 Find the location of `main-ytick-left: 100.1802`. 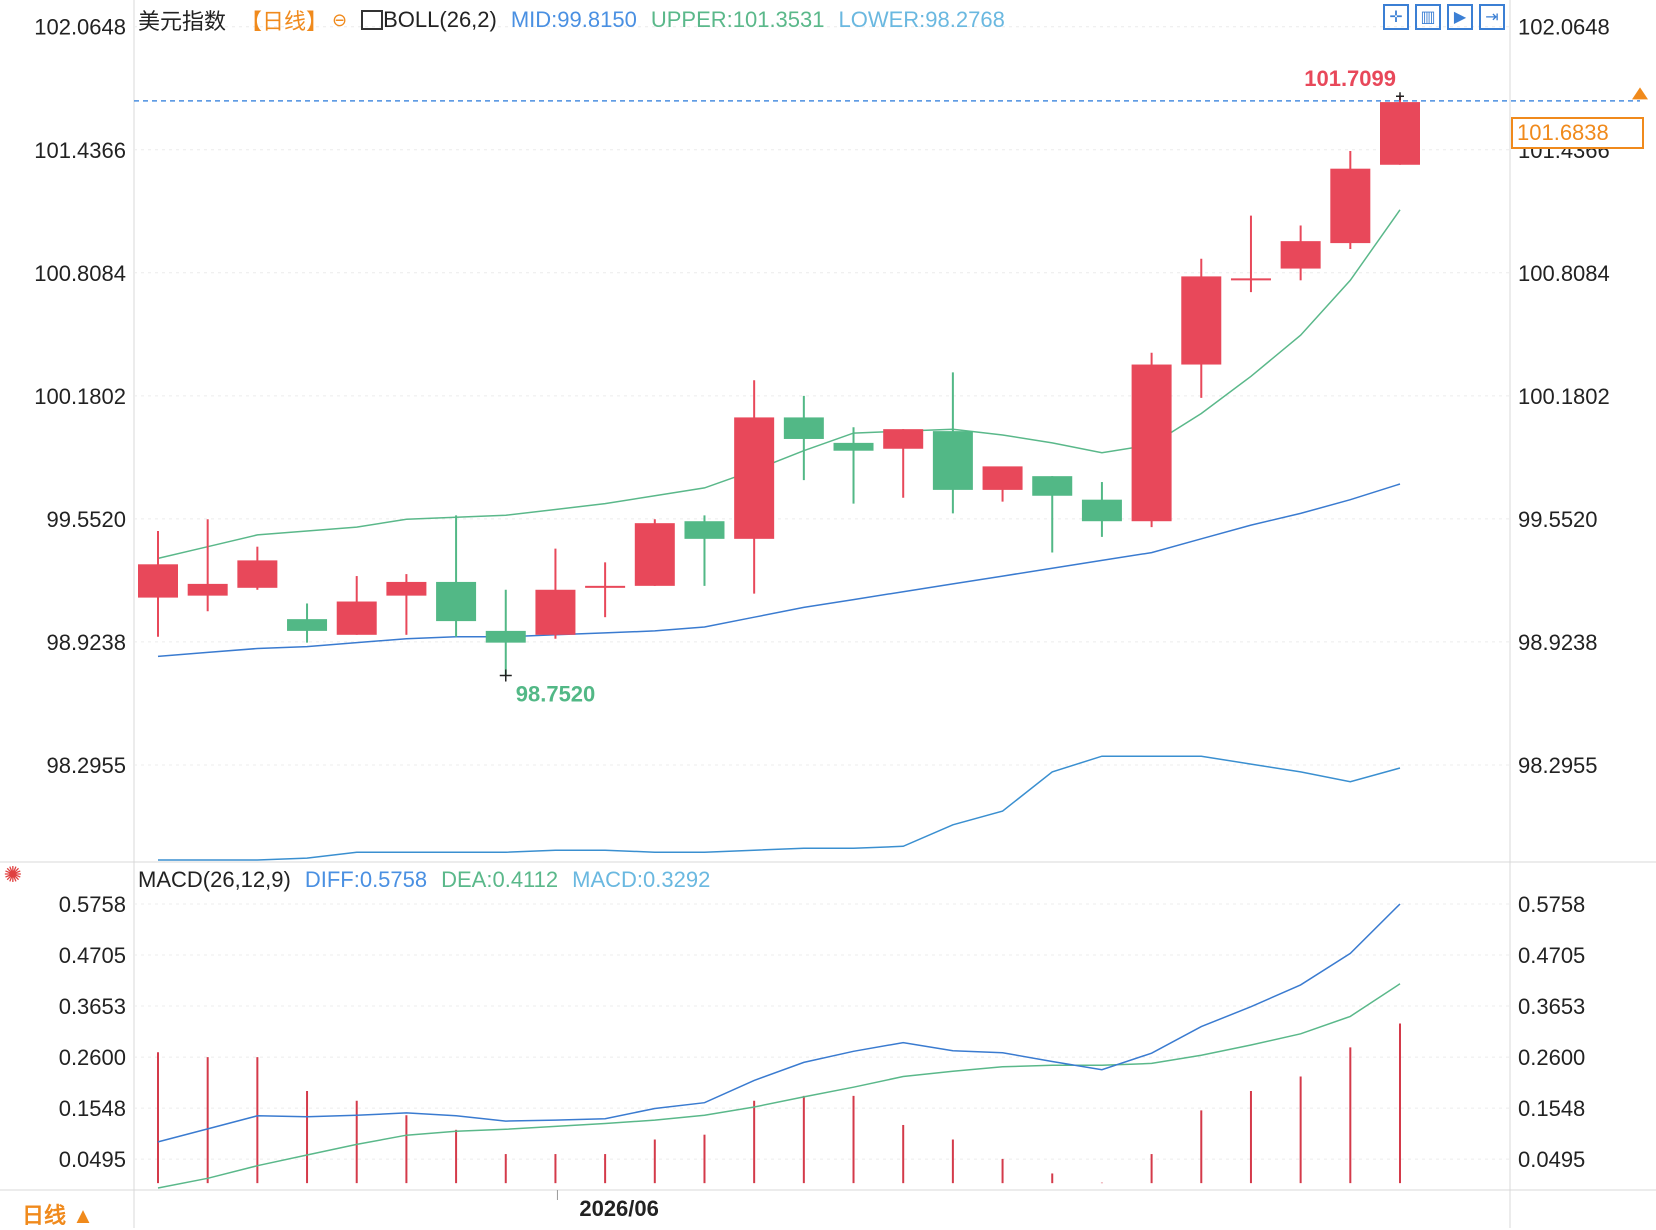

main-ytick-left: 100.1802 is located at coordinates (80, 396).